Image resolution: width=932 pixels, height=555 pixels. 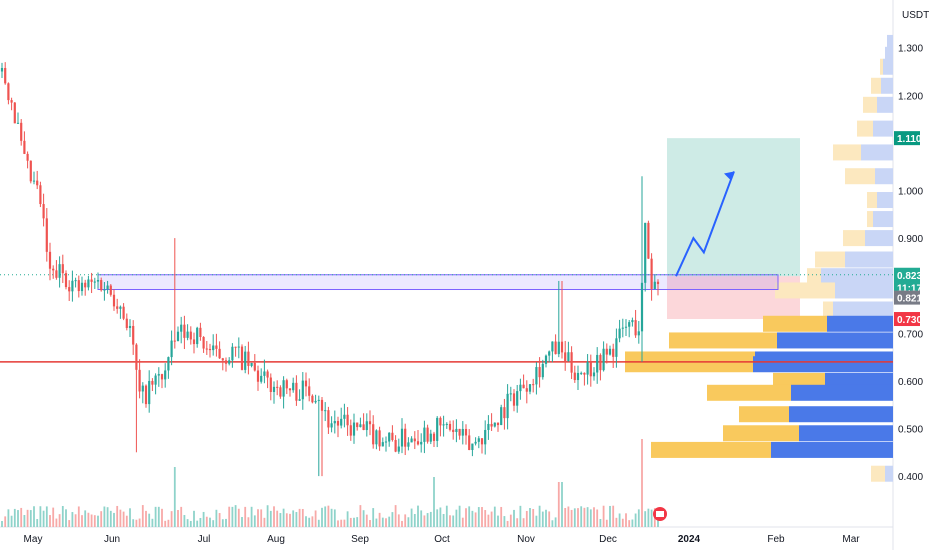 What do you see at coordinates (276, 539) in the screenshot?
I see `x-tick-label: Aug` at bounding box center [276, 539].